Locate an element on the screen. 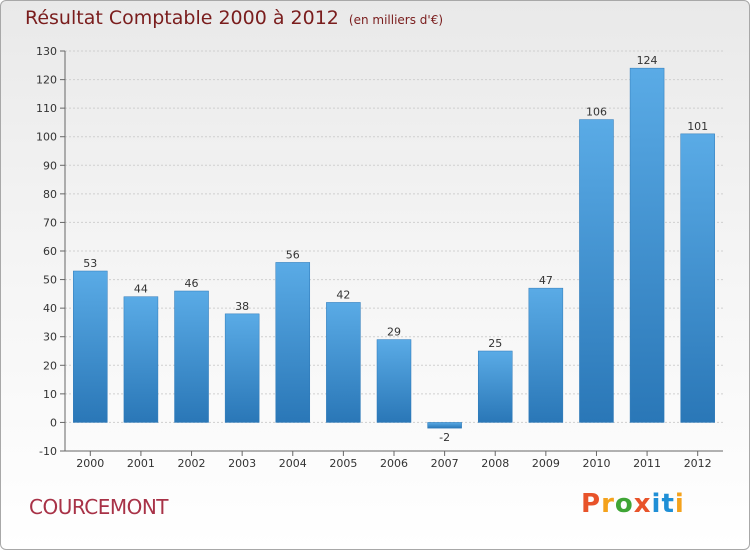 Image resolution: width=750 pixels, height=550 pixels. y-tick-label: 80 is located at coordinates (50, 194).